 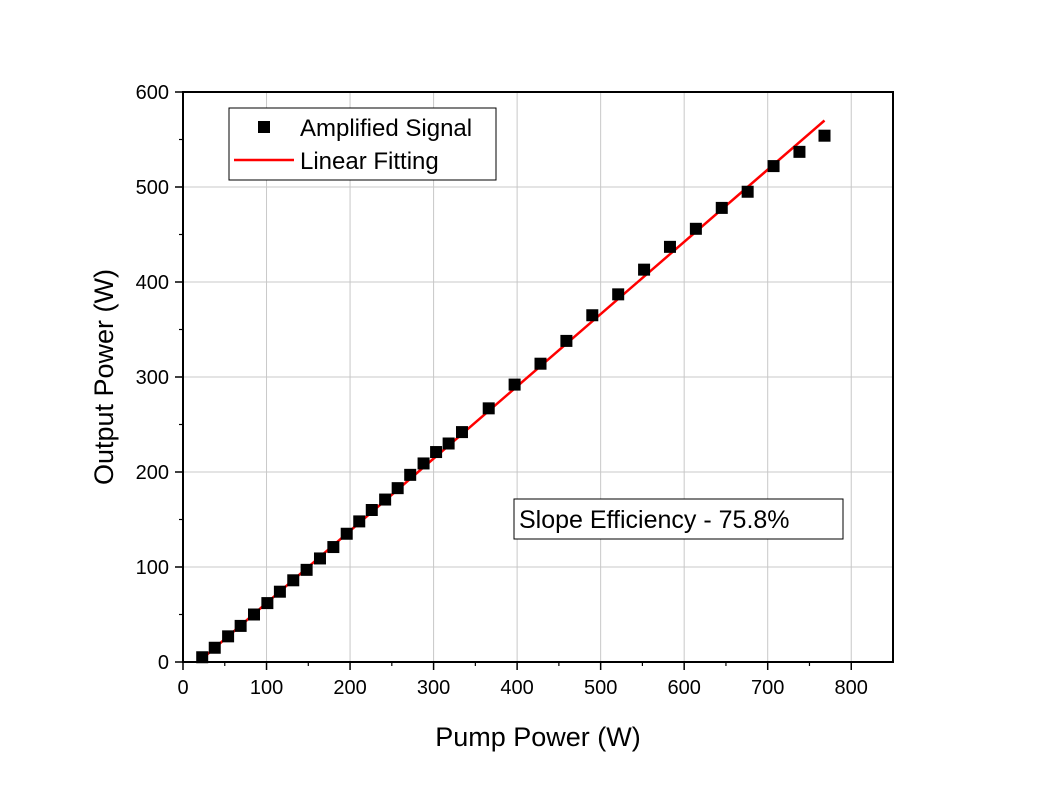 I want to click on y-tick-label: 300, so click(x=152, y=378).